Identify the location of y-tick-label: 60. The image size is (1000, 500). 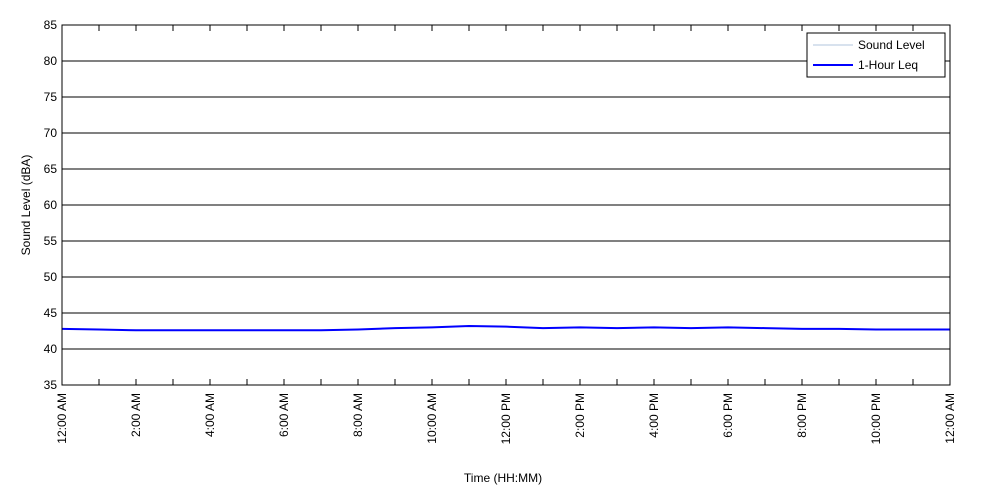
(51, 205).